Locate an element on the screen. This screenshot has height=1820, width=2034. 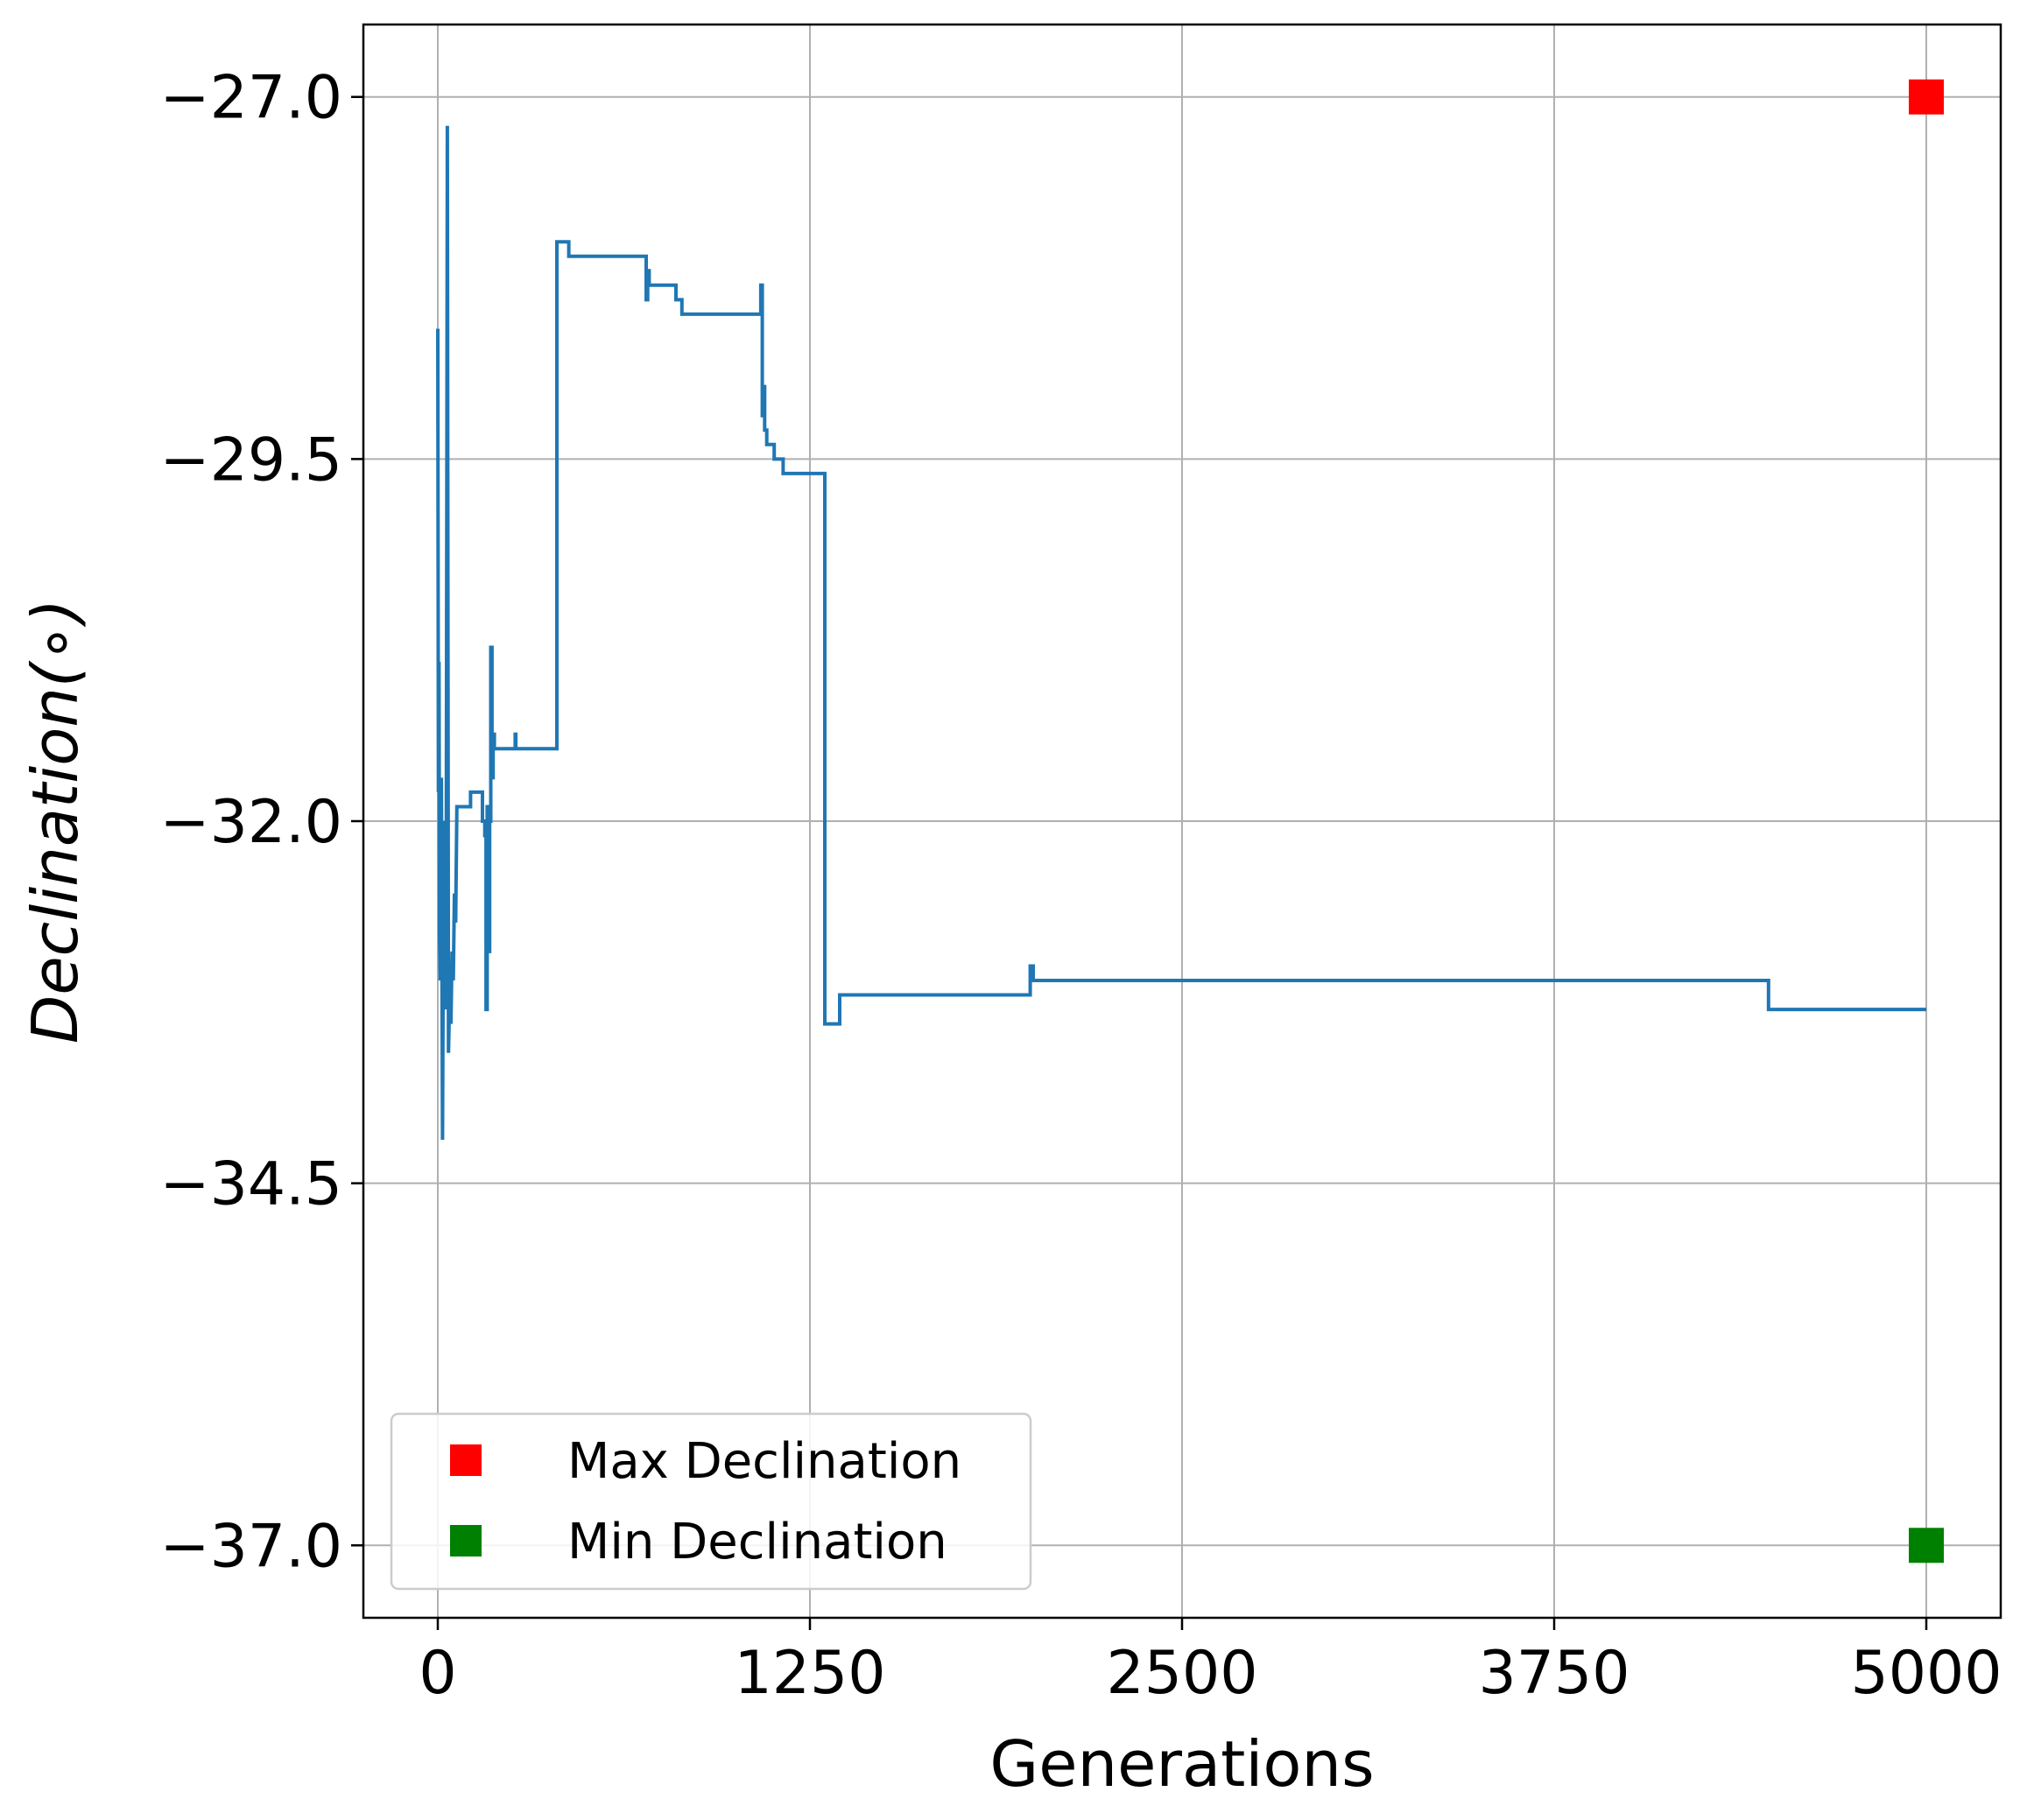
x-tick-label: 0 is located at coordinates (437, 1673).